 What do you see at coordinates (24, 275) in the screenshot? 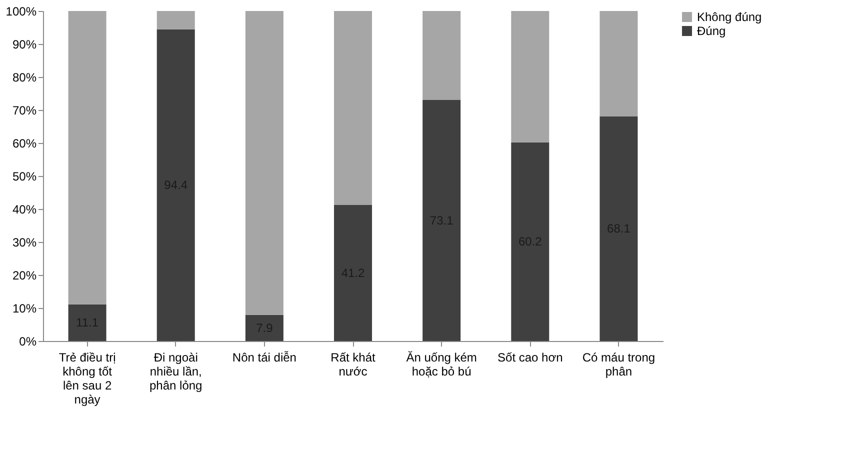
I see `y-tick-label: 20%` at bounding box center [24, 275].